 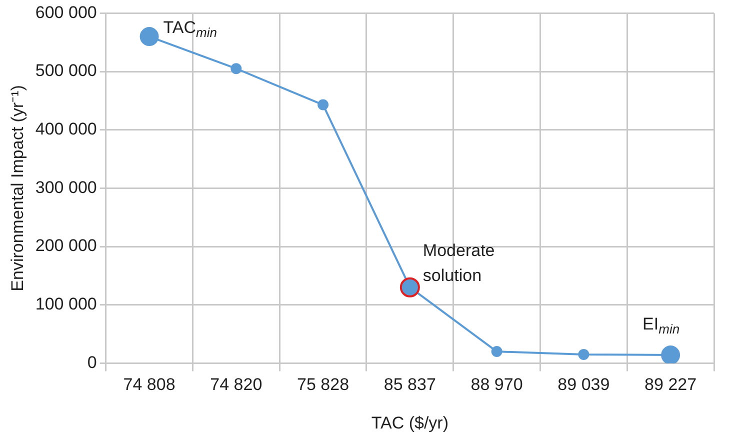 What do you see at coordinates (458, 263) in the screenshot?
I see `annotation: Moderate solution` at bounding box center [458, 263].